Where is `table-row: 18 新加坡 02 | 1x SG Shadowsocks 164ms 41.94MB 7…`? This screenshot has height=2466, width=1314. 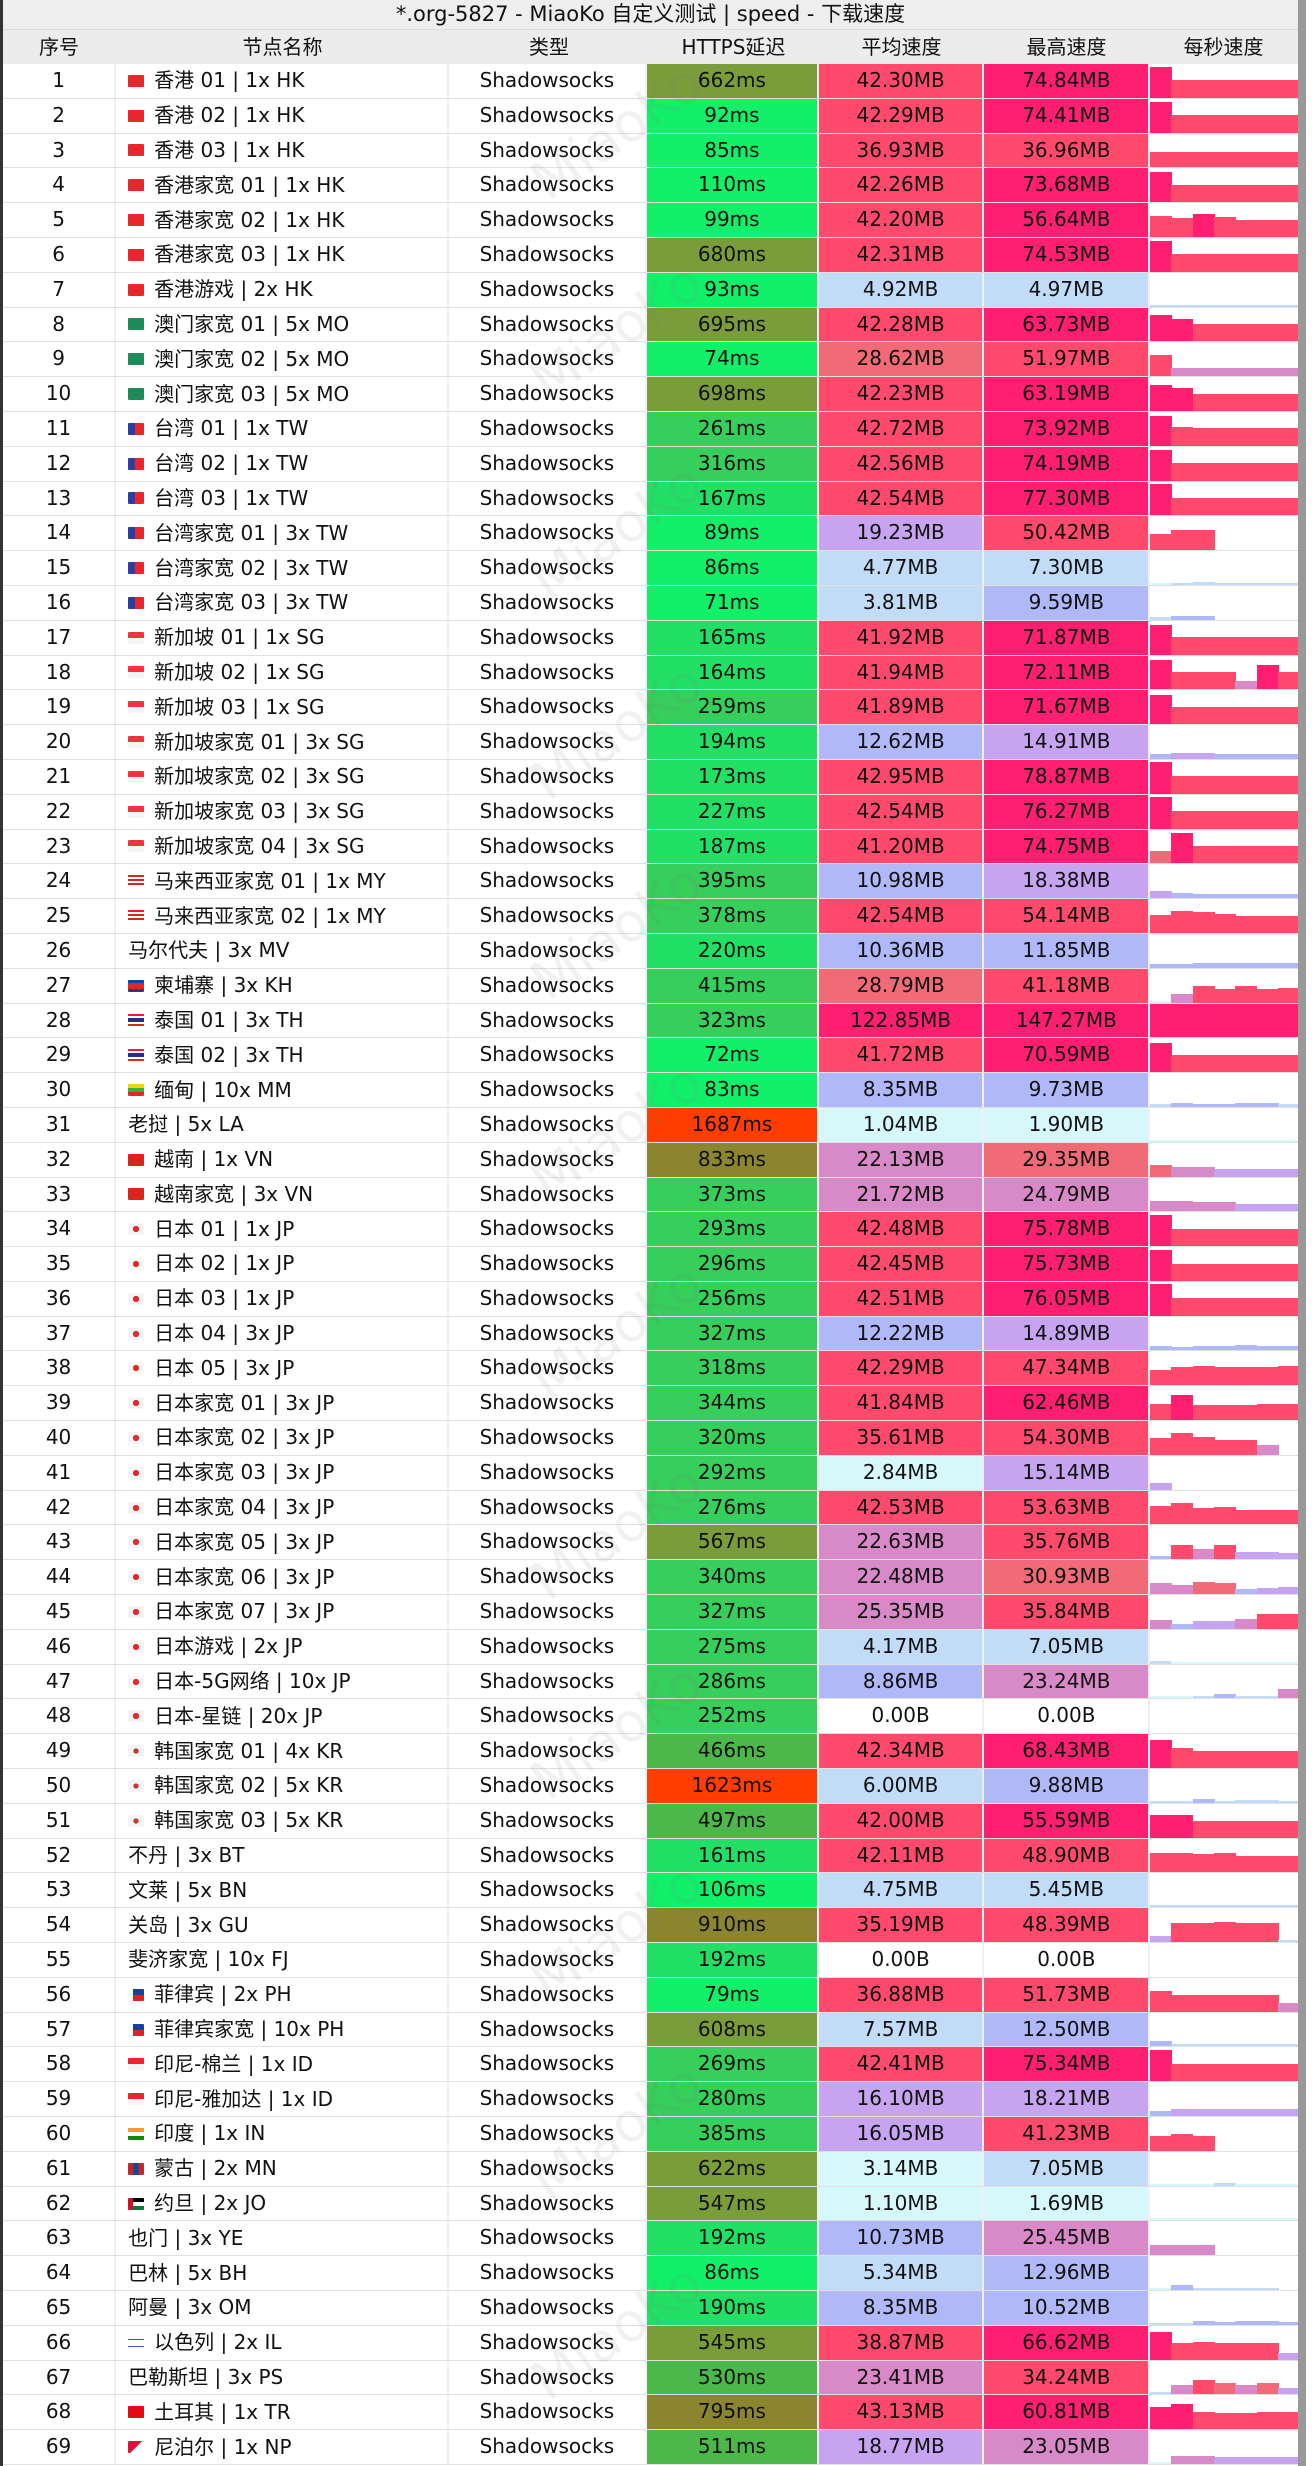
table-row: 18 新加坡 02 | 1x SG Shadowsocks 164ms 41.94MB 7… is located at coordinates (651, 673).